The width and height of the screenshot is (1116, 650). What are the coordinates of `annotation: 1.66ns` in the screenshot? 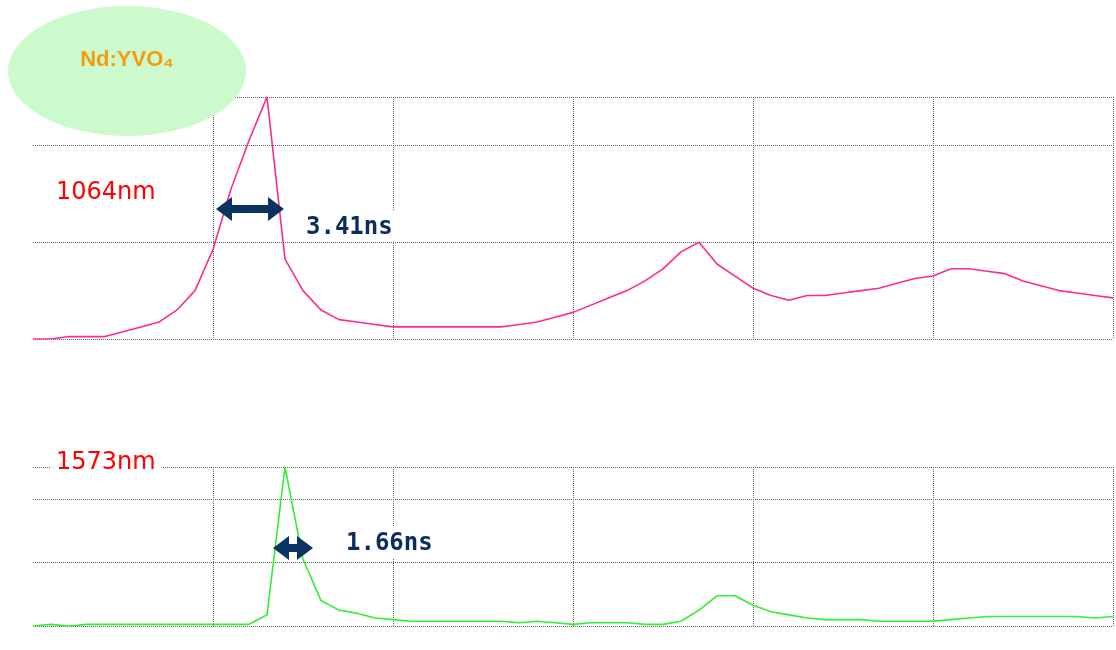 It's located at (389, 542).